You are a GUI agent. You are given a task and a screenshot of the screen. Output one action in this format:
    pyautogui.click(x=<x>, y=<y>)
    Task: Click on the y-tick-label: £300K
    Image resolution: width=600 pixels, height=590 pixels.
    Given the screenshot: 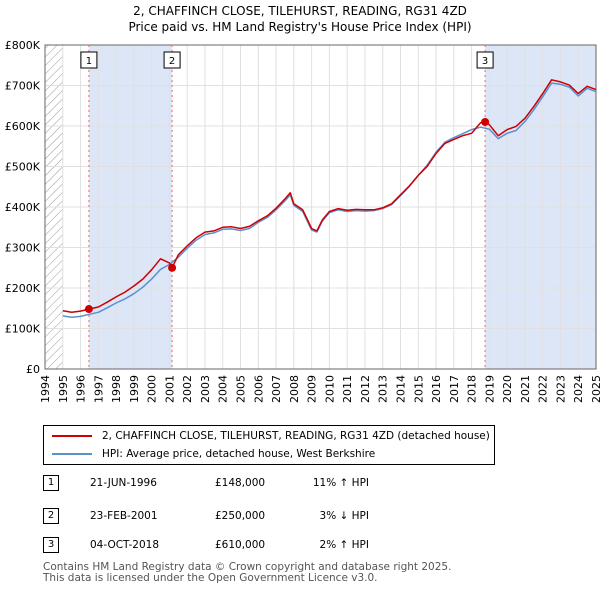 What is the action you would take?
    pyautogui.click(x=23, y=248)
    